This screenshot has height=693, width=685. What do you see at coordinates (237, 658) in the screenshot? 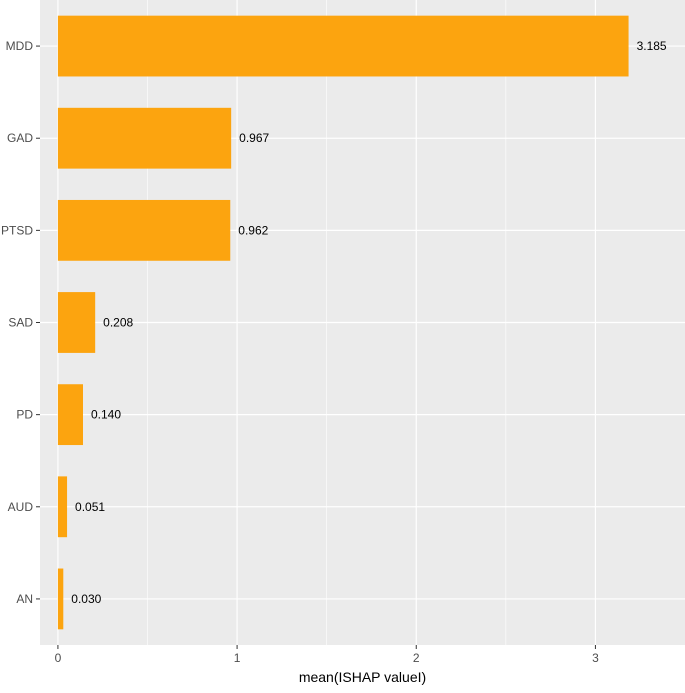
I see `x-tick-label: 1` at bounding box center [237, 658].